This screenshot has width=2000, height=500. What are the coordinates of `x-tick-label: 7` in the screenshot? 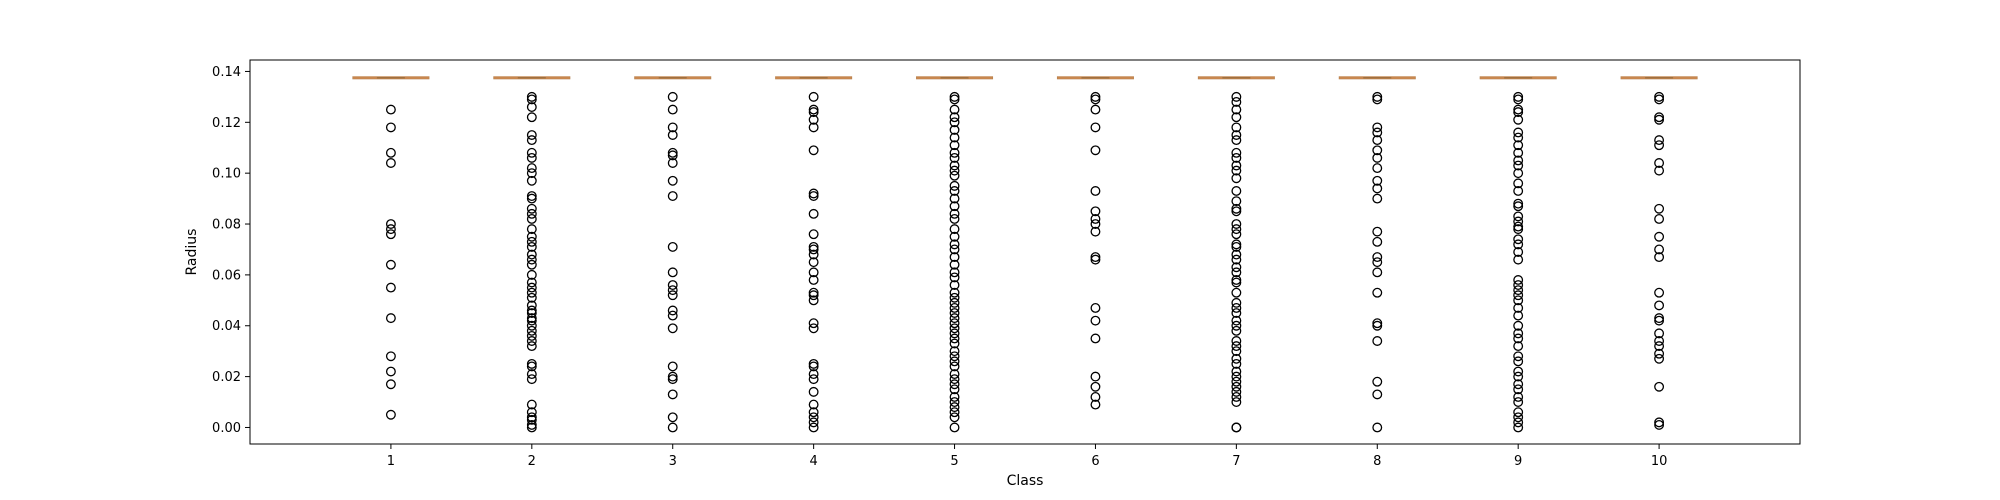 It's located at (1236, 461).